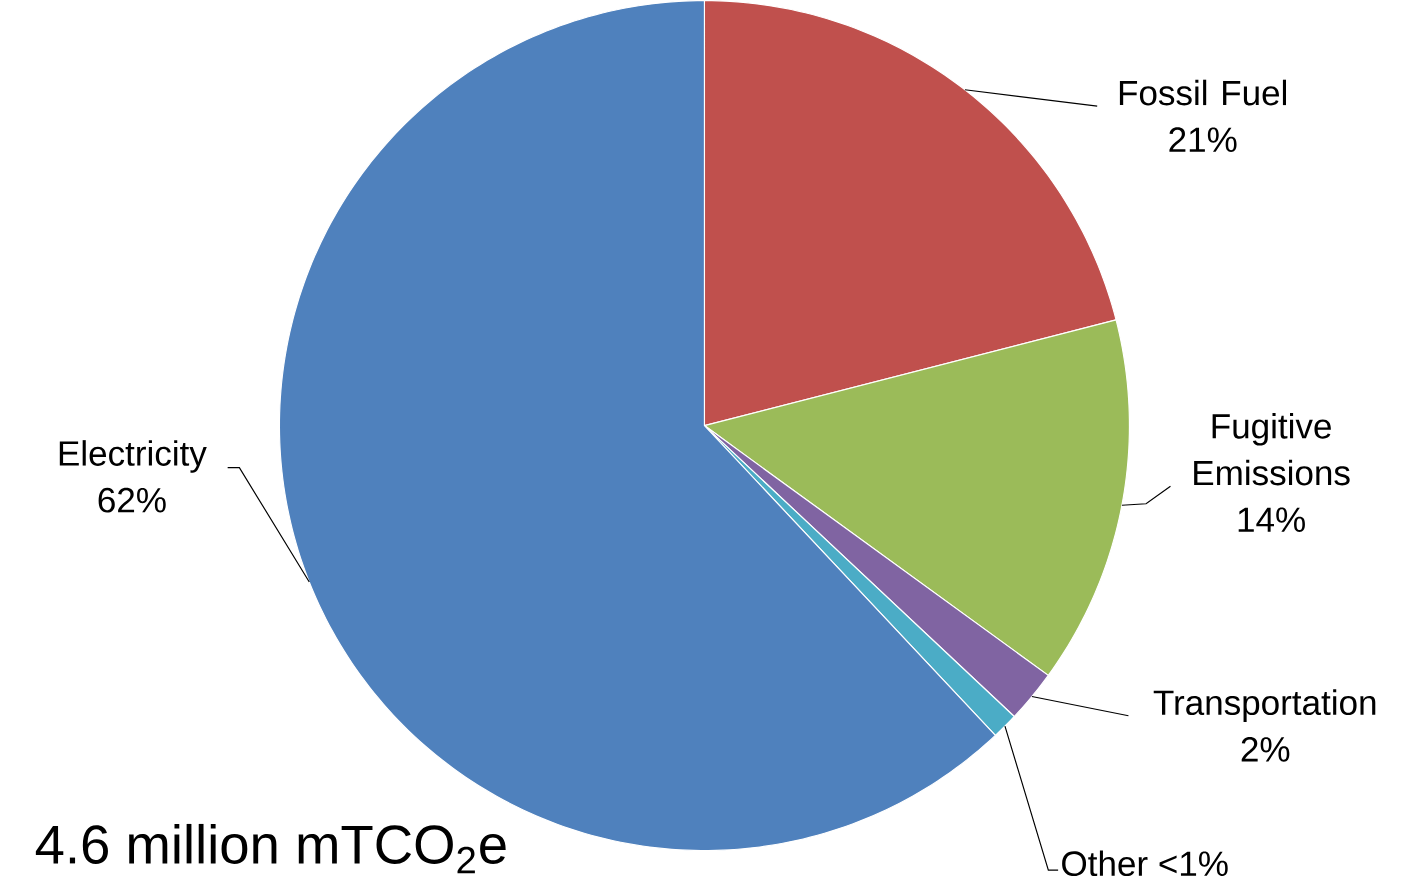 Image resolution: width=1403 pixels, height=876 pixels. Describe the element at coordinates (132, 500) in the screenshot. I see `data-label: 62%` at that location.